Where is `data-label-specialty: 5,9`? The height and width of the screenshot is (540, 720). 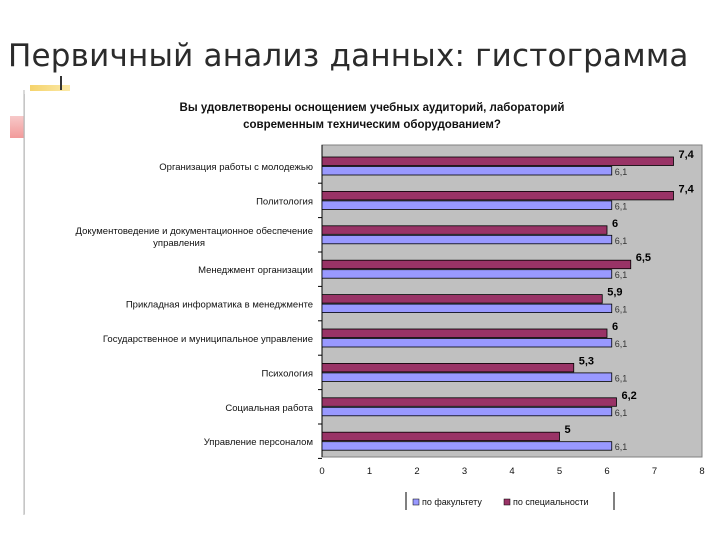
data-label-specialty: 5,9 is located at coordinates (614, 293).